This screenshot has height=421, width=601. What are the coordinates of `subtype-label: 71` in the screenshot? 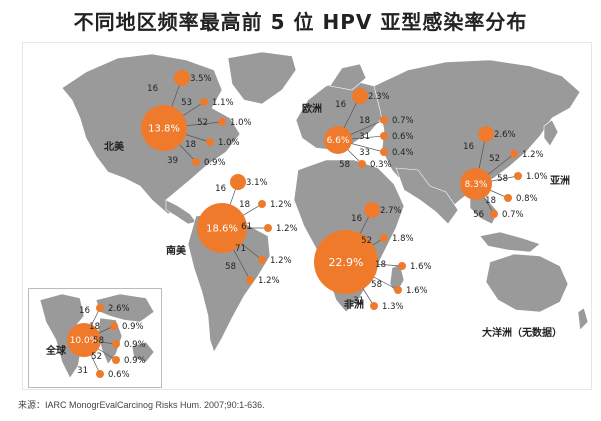 It's located at (240, 249).